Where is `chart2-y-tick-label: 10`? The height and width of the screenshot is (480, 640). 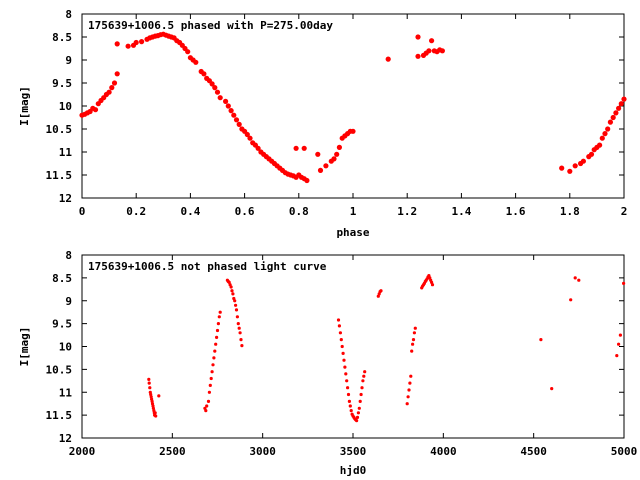 chart2-y-tick-label: 10 is located at coordinates (65, 347).